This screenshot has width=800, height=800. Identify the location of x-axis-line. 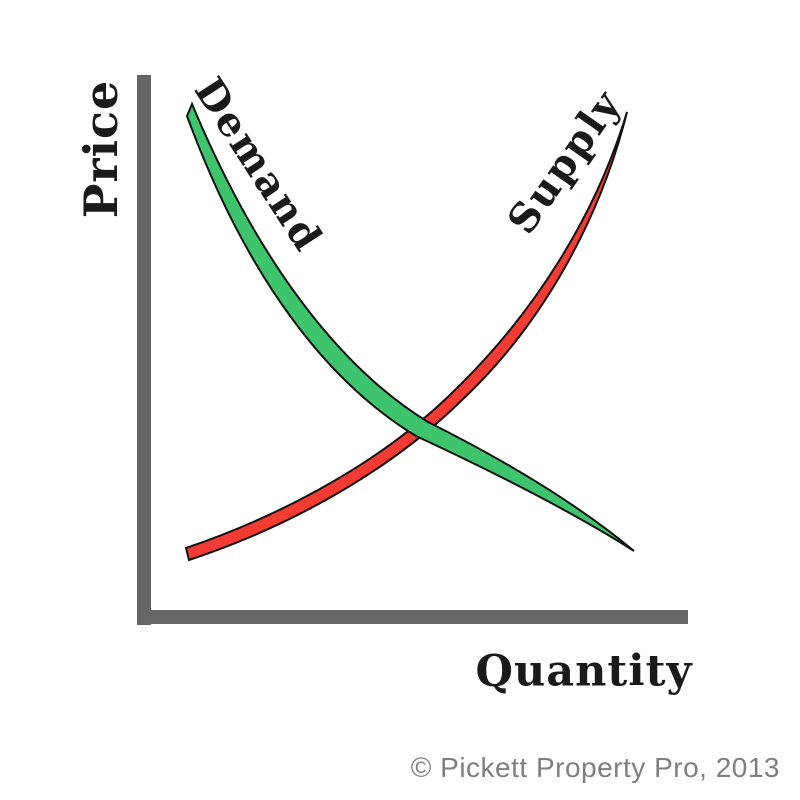
(412, 617).